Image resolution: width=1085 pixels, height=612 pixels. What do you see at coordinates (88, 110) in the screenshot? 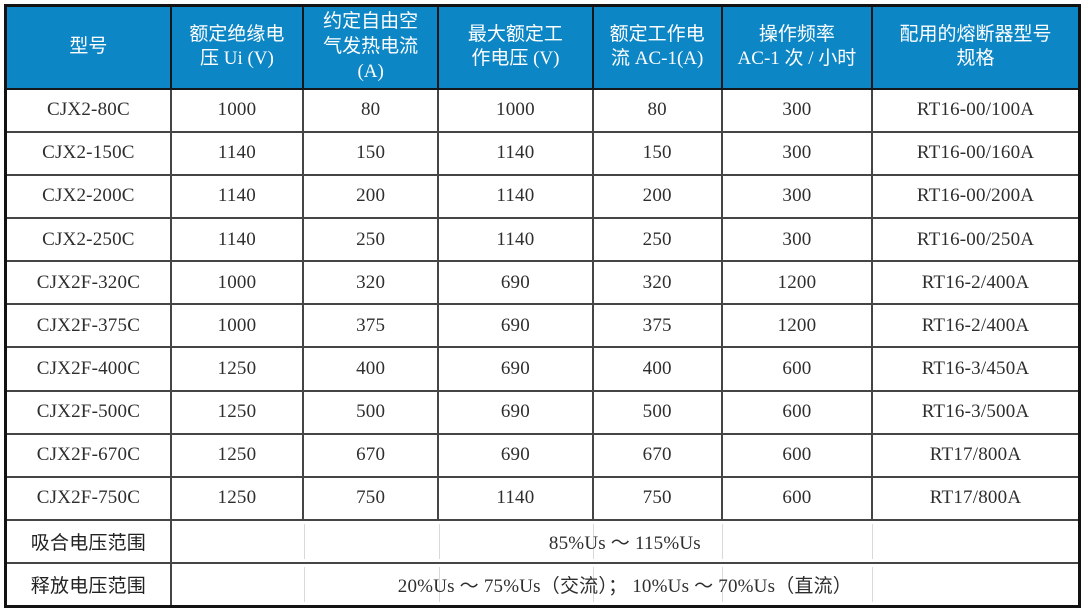
I see `model-cell: CJX2-80C` at bounding box center [88, 110].